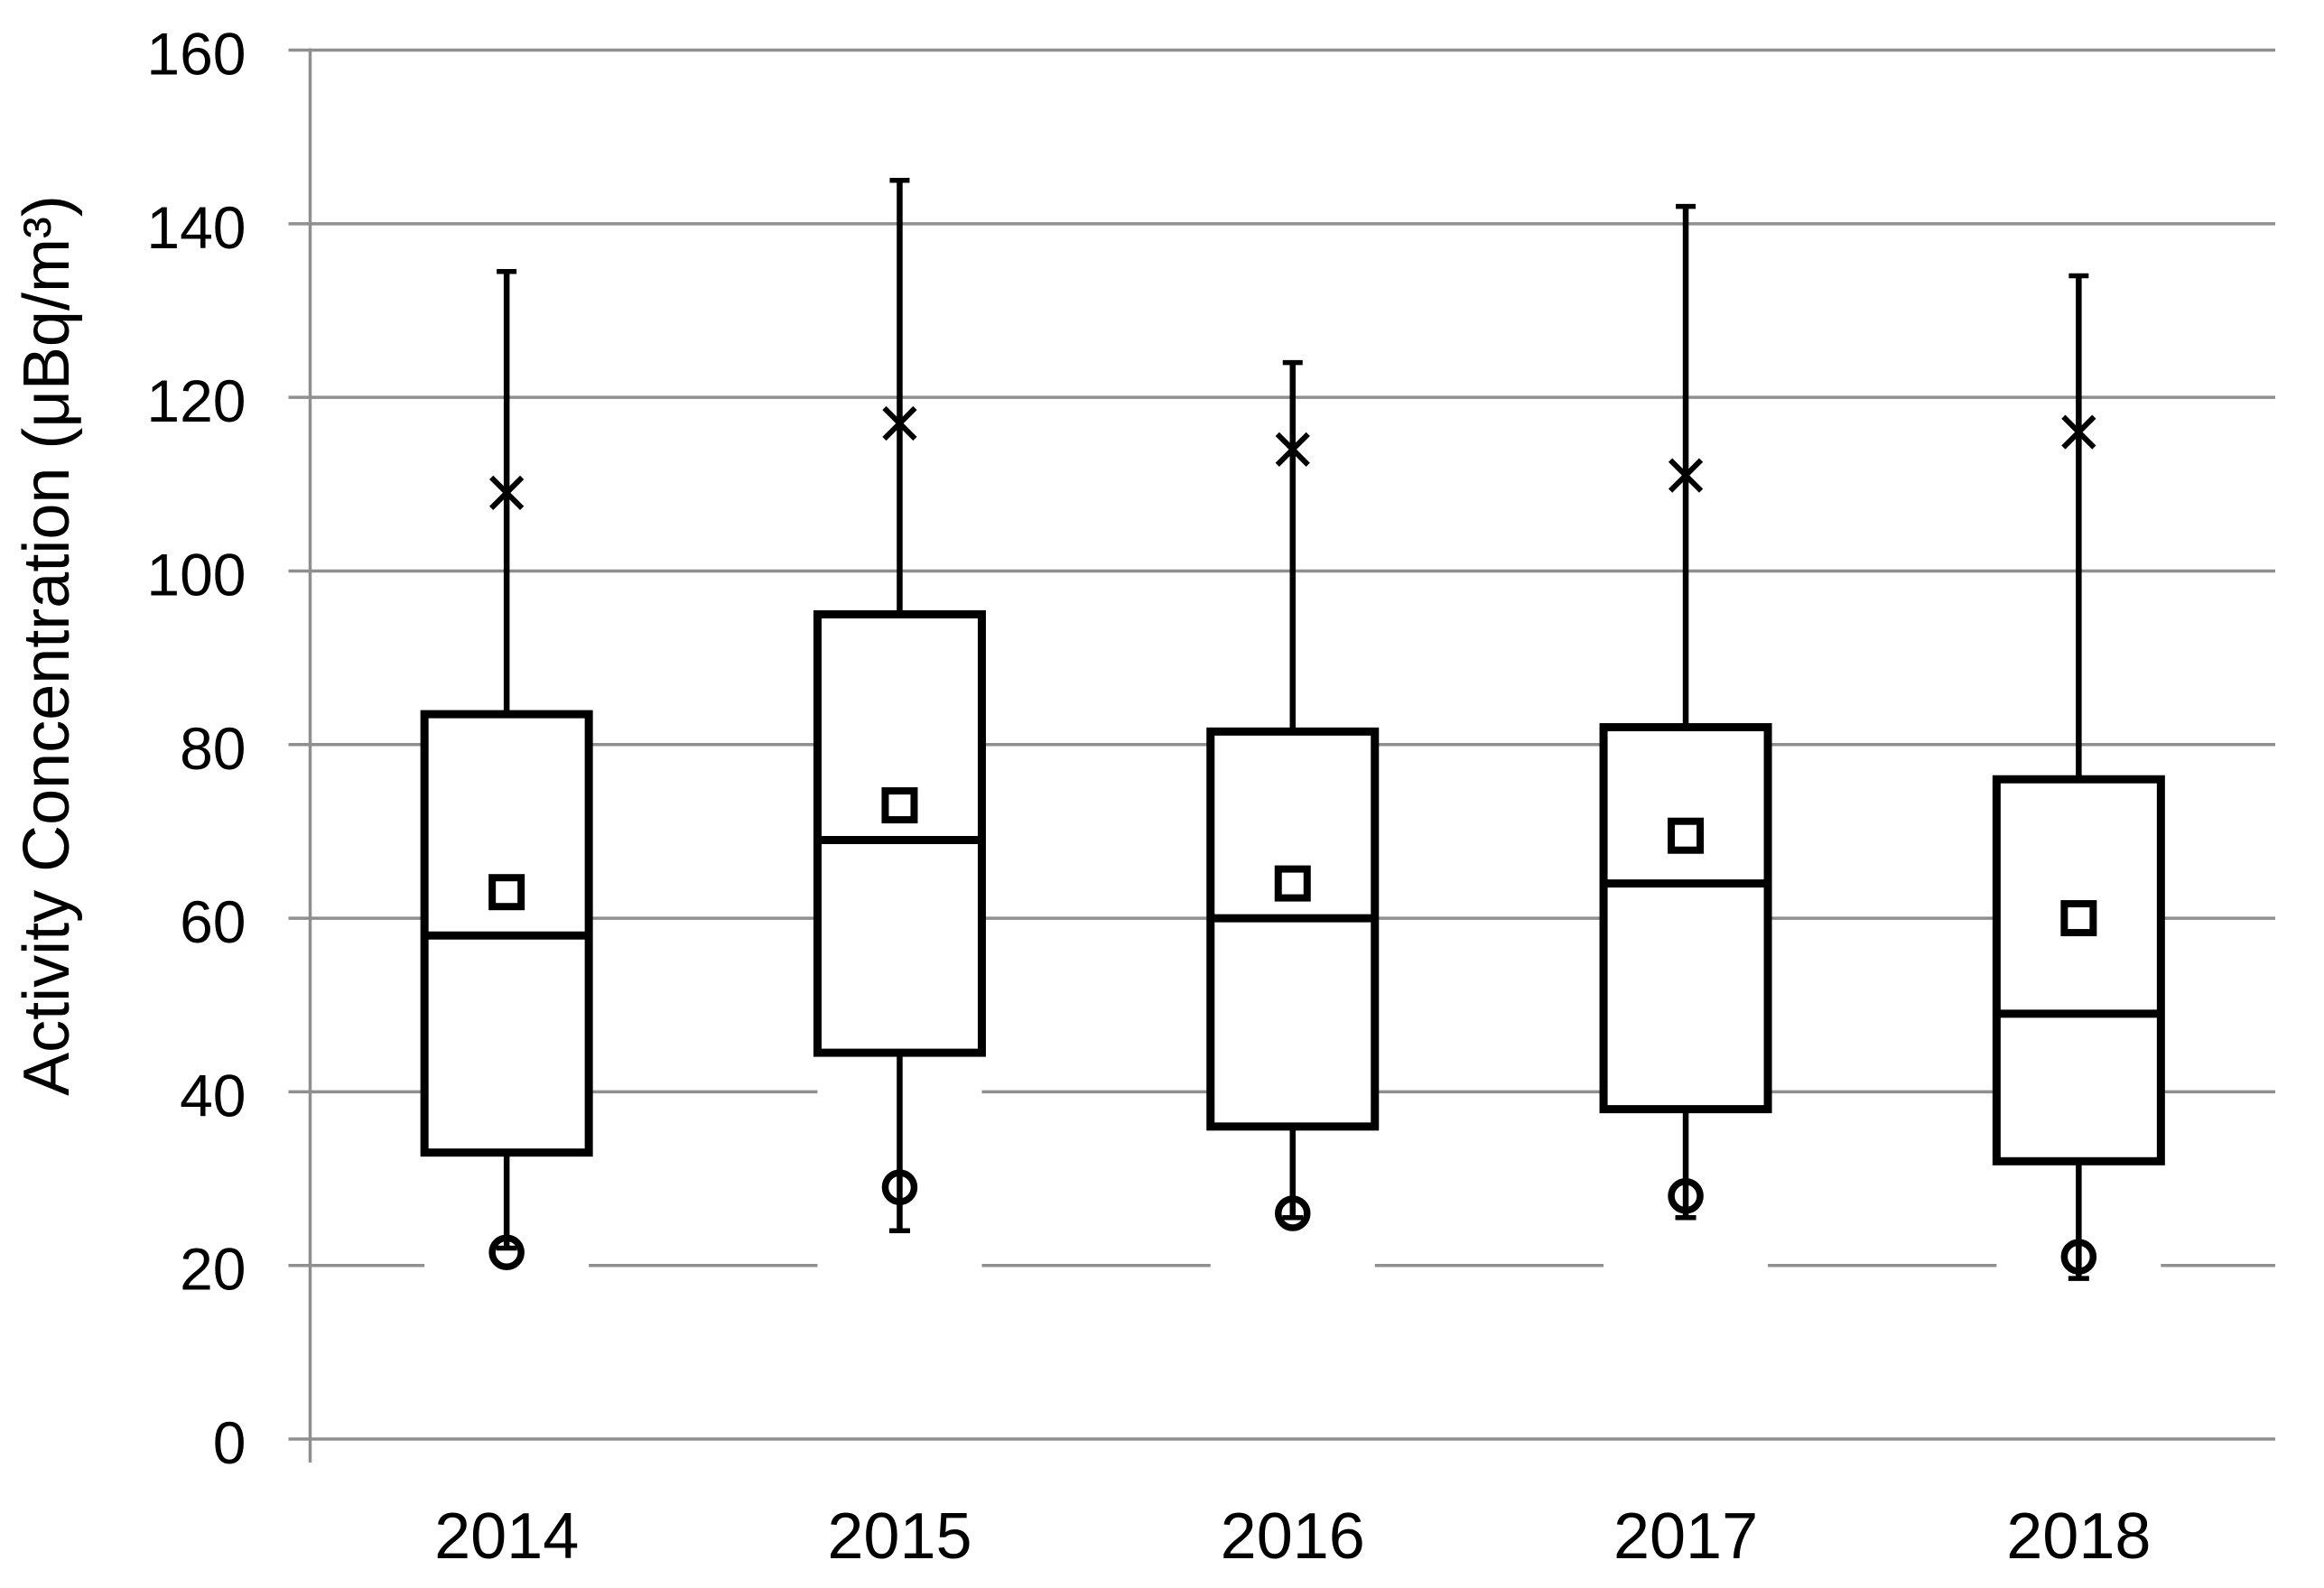 Image resolution: width=2324 pixels, height=1588 pixels. I want to click on x-category-label-2014: 2014, so click(507, 1536).